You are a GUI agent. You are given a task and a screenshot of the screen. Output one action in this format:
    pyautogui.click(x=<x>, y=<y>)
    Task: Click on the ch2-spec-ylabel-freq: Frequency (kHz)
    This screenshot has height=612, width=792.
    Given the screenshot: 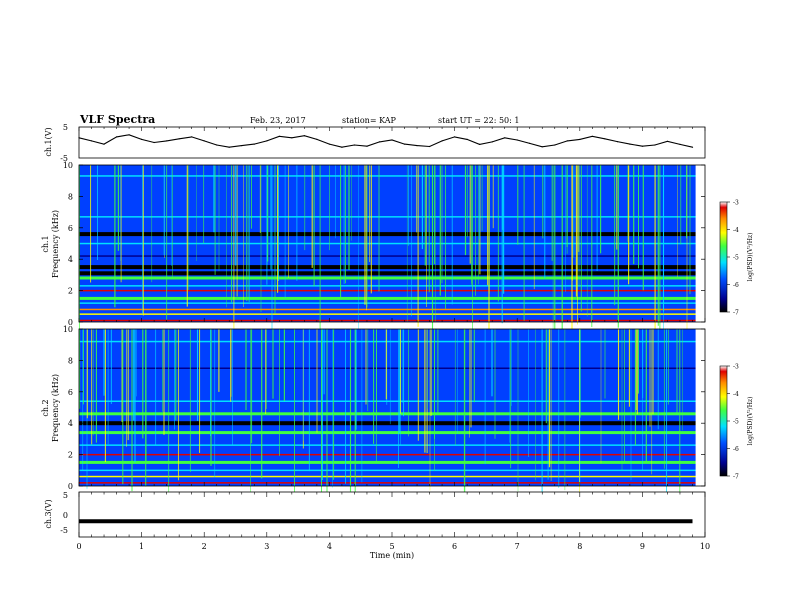 What is the action you would take?
    pyautogui.click(x=55, y=408)
    